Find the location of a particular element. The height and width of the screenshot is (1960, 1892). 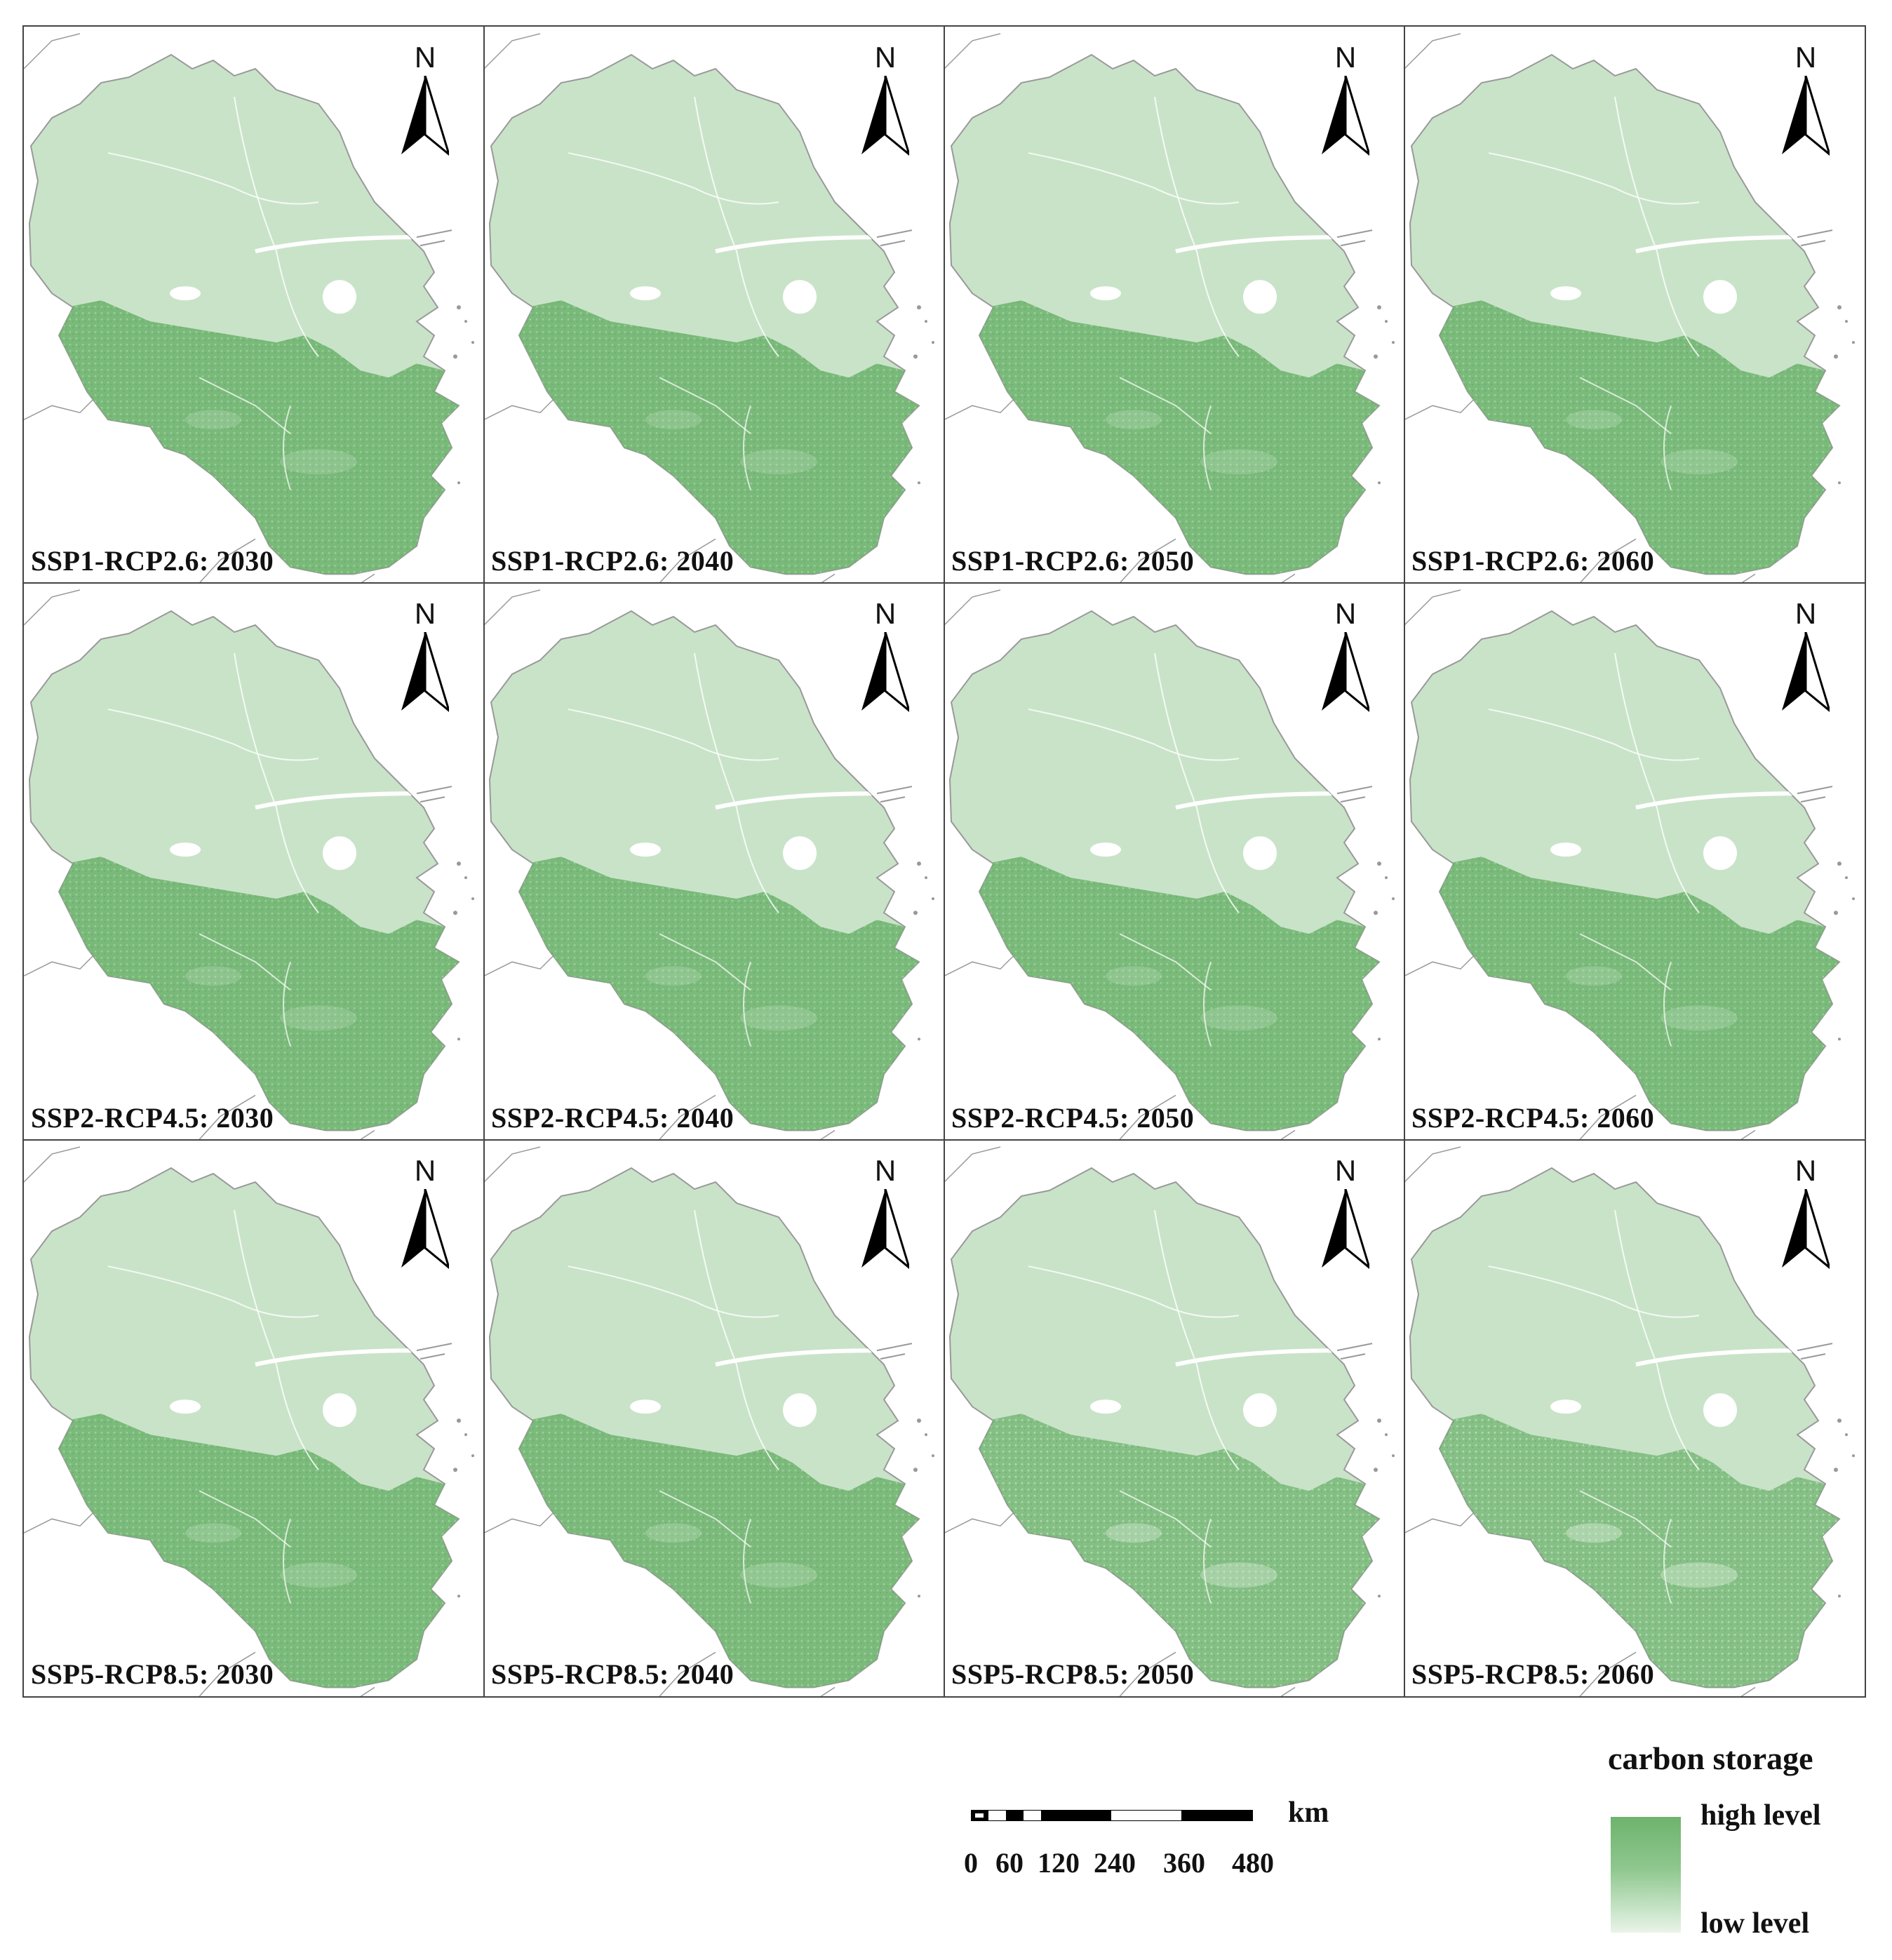

map-panel: N SSP5-RCP8.5: 2050 is located at coordinates (1174, 1418).